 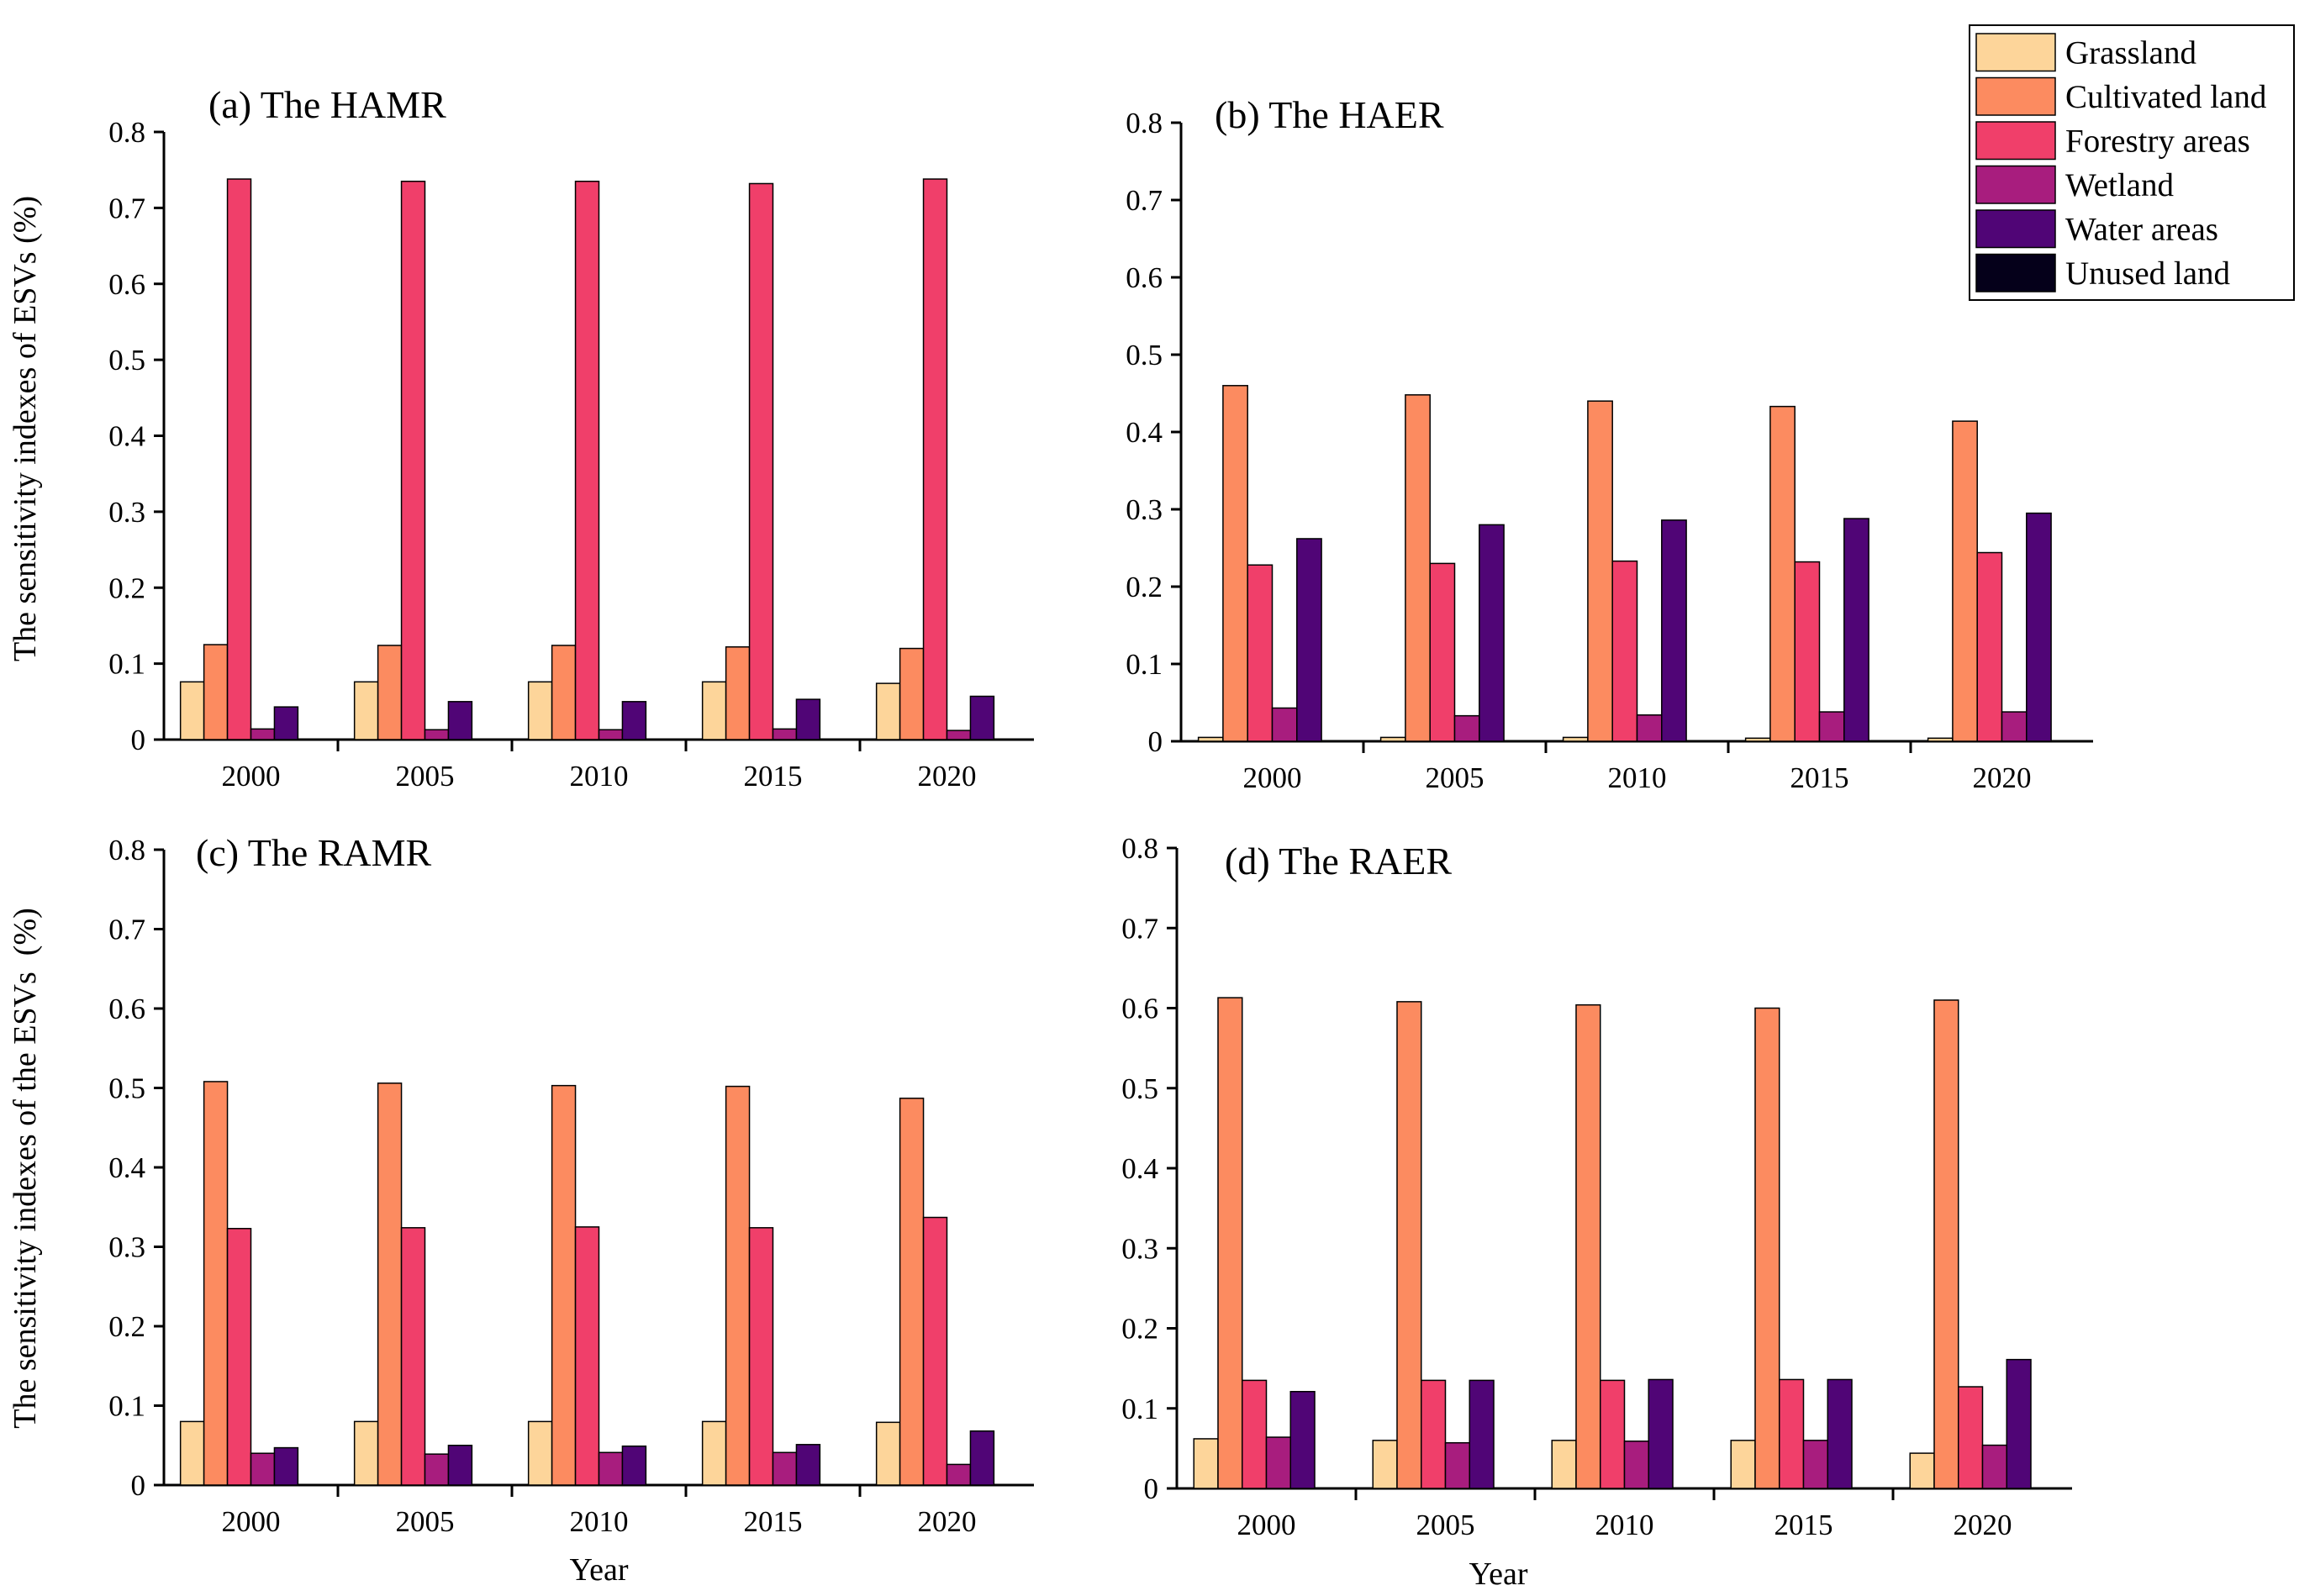 What do you see at coordinates (1940, 739) in the screenshot?
I see `bar-grassland-2020` at bounding box center [1940, 739].